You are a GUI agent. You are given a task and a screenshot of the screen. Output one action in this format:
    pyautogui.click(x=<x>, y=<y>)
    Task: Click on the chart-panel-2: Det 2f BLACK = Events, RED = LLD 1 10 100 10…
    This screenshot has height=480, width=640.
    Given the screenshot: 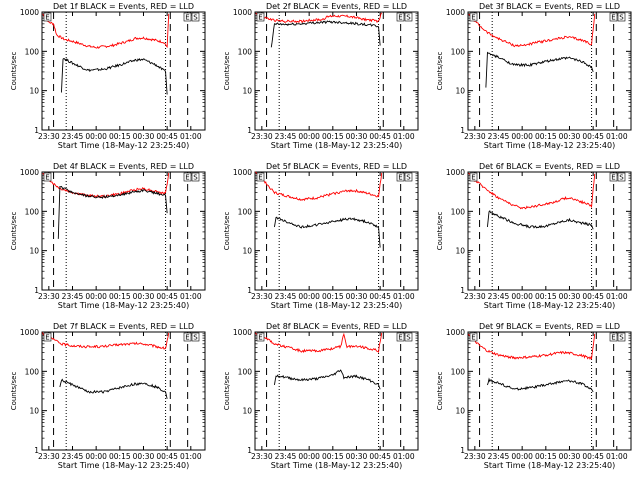 What is the action you would take?
    pyautogui.click(x=321, y=76)
    